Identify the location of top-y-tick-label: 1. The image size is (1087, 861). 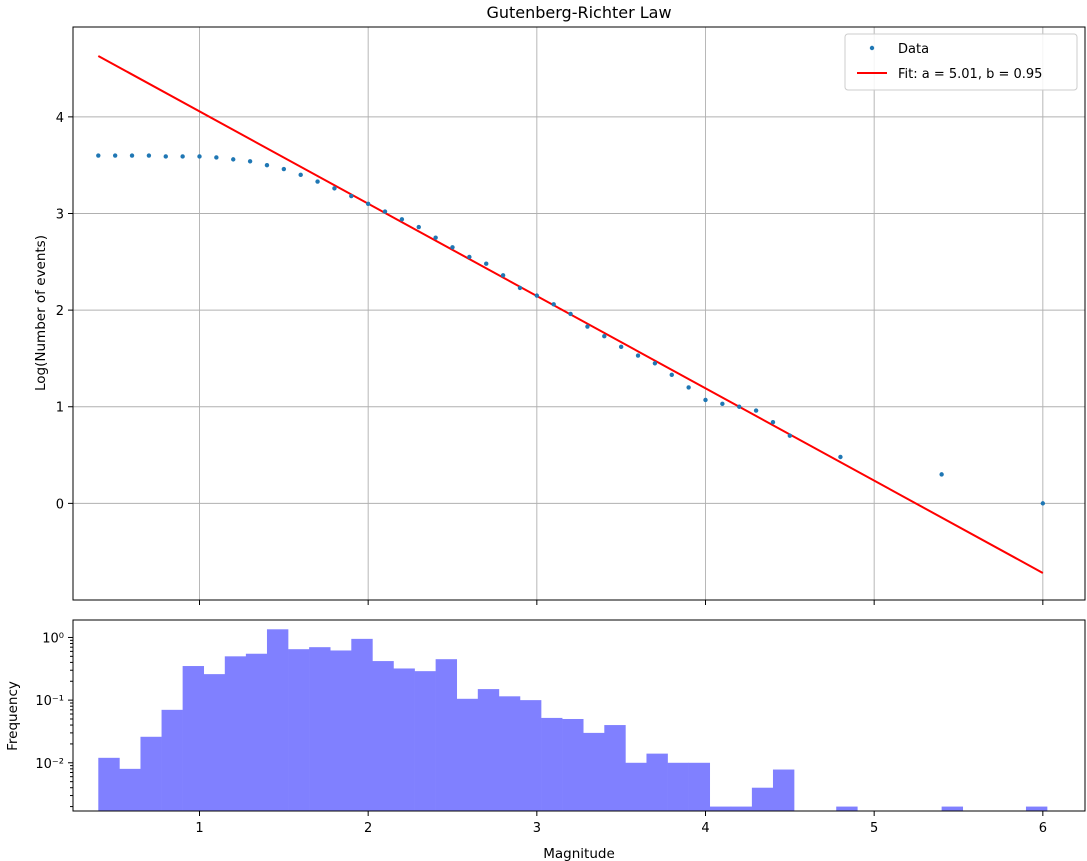
(60, 408).